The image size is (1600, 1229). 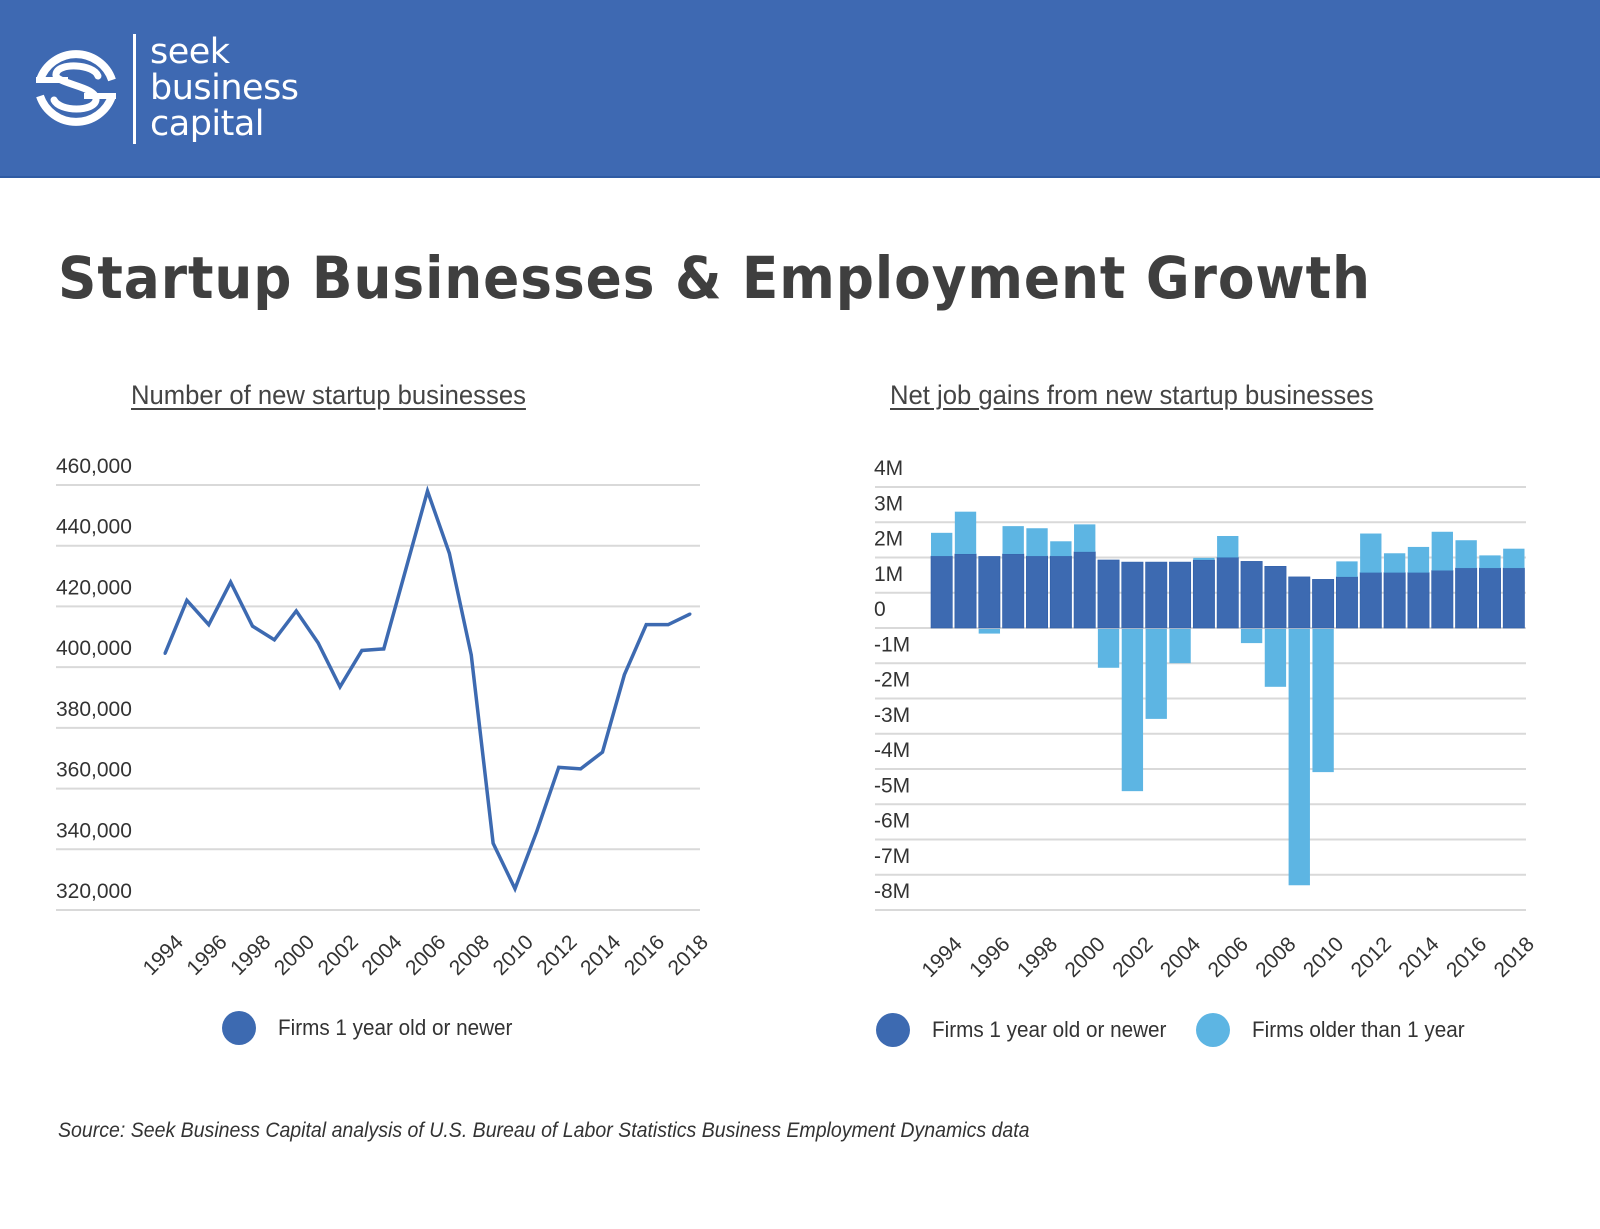 I want to click on bar-older-firms-2000, so click(x=1085, y=538).